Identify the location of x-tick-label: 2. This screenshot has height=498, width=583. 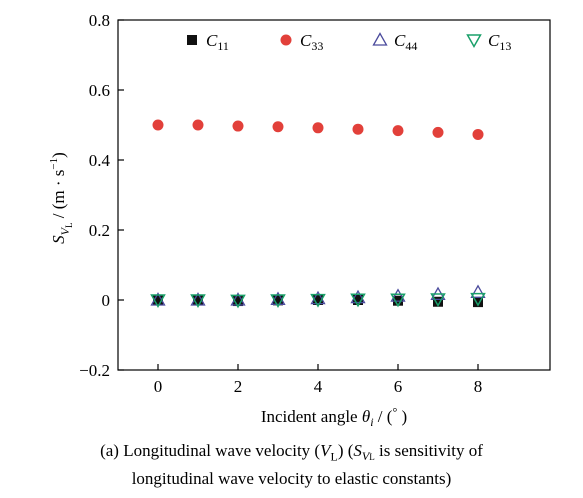
(238, 386).